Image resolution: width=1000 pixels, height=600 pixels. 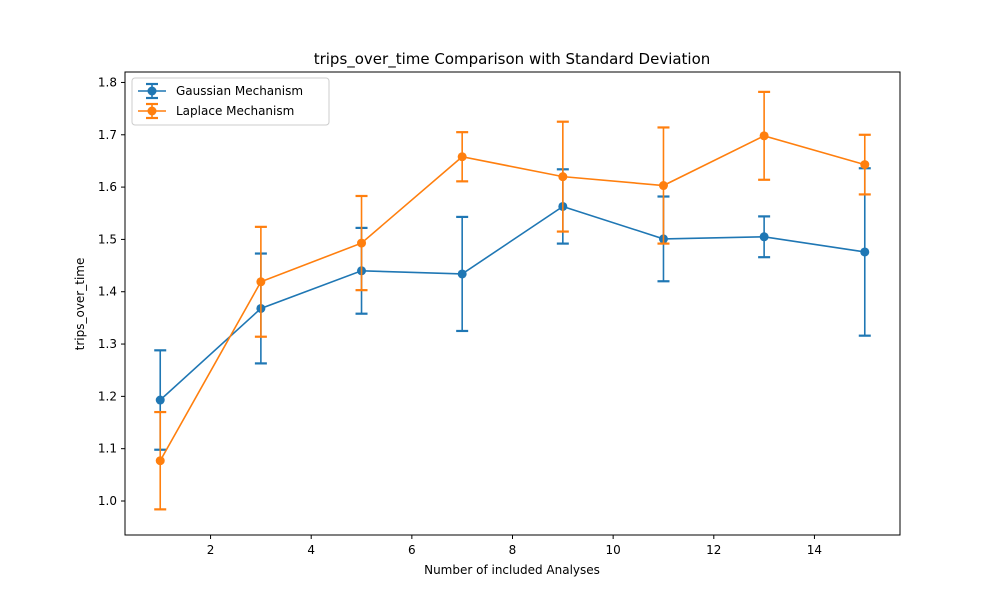 What do you see at coordinates (80, 304) in the screenshot?
I see `y-axis-label: trips_over_time` at bounding box center [80, 304].